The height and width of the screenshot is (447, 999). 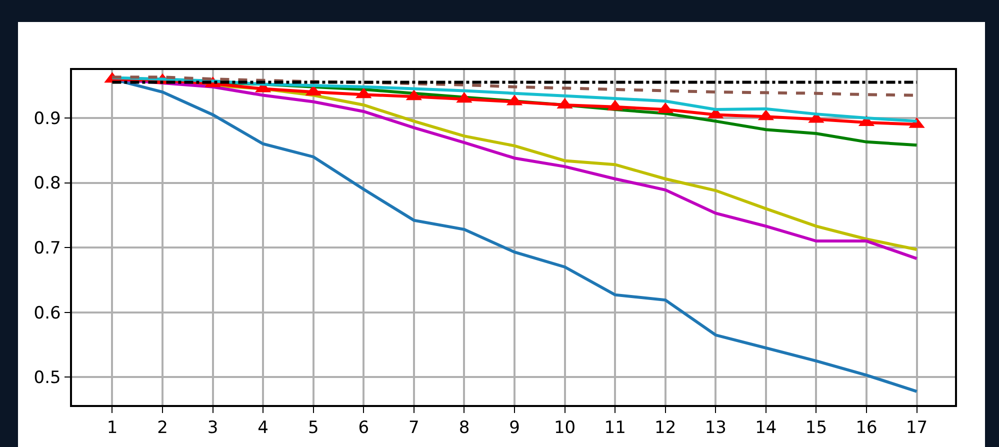 What do you see at coordinates (917, 428) in the screenshot?
I see `x-tick-label: 17` at bounding box center [917, 428].